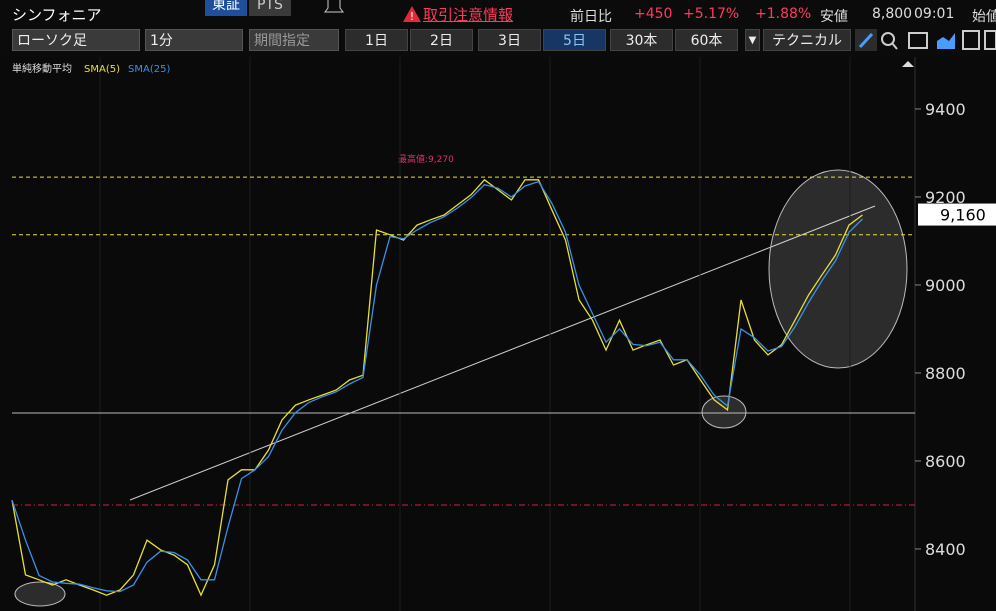 Image resolution: width=996 pixels, height=611 pixels. I want to click on technical-button: テクニカル, so click(807, 40).